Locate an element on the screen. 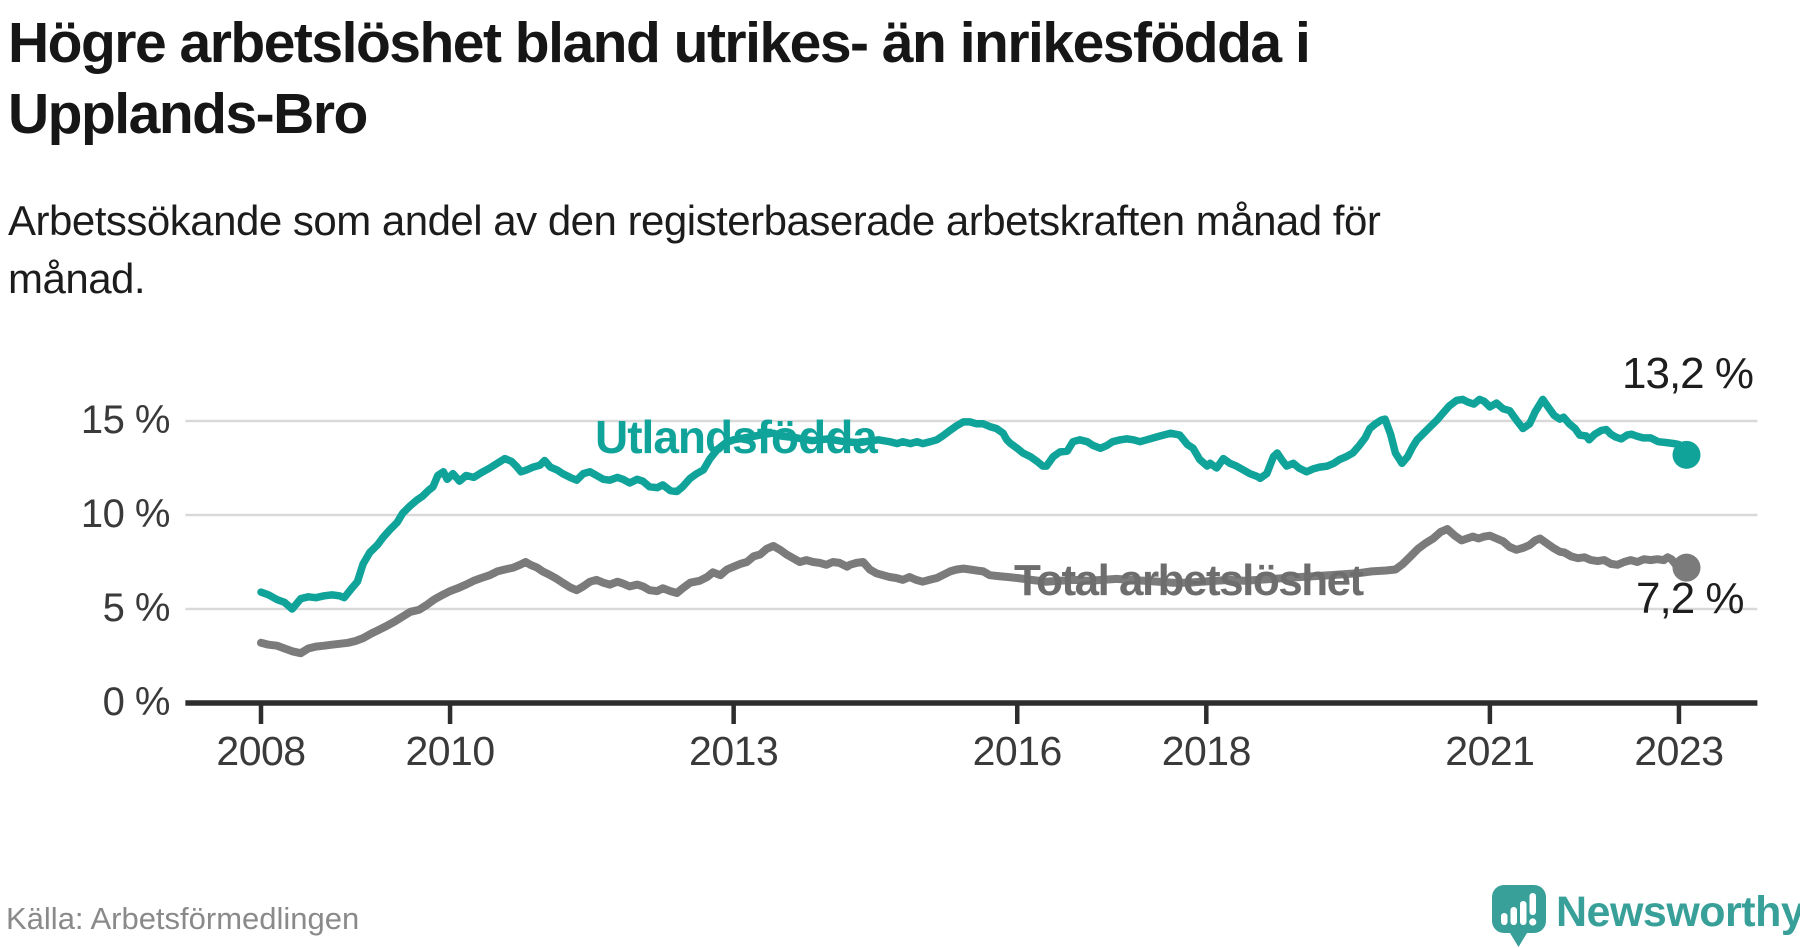  y-tick-label: 15 % is located at coordinates (125, 420).